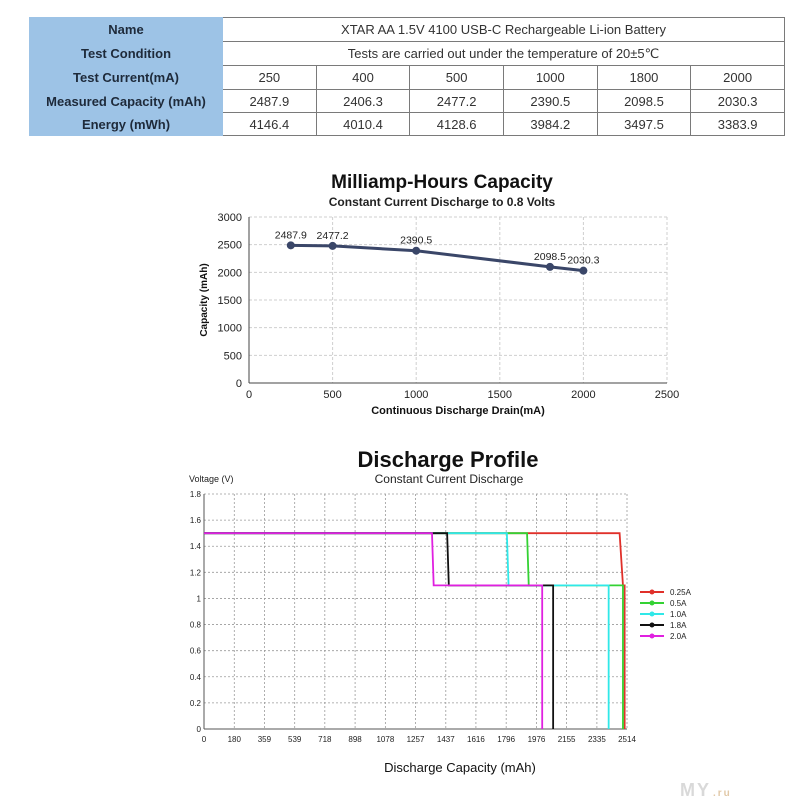 The width and height of the screenshot is (800, 808). I want to click on x-tick-label: 2500, so click(667, 395).